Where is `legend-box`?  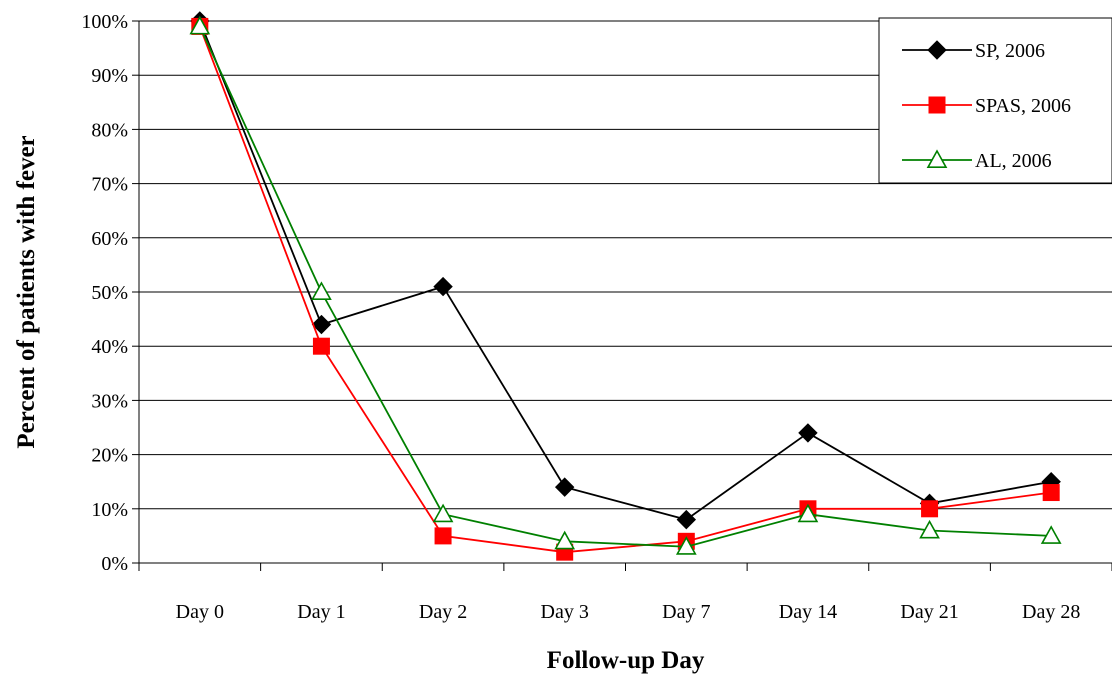
legend-box is located at coordinates (995, 100).